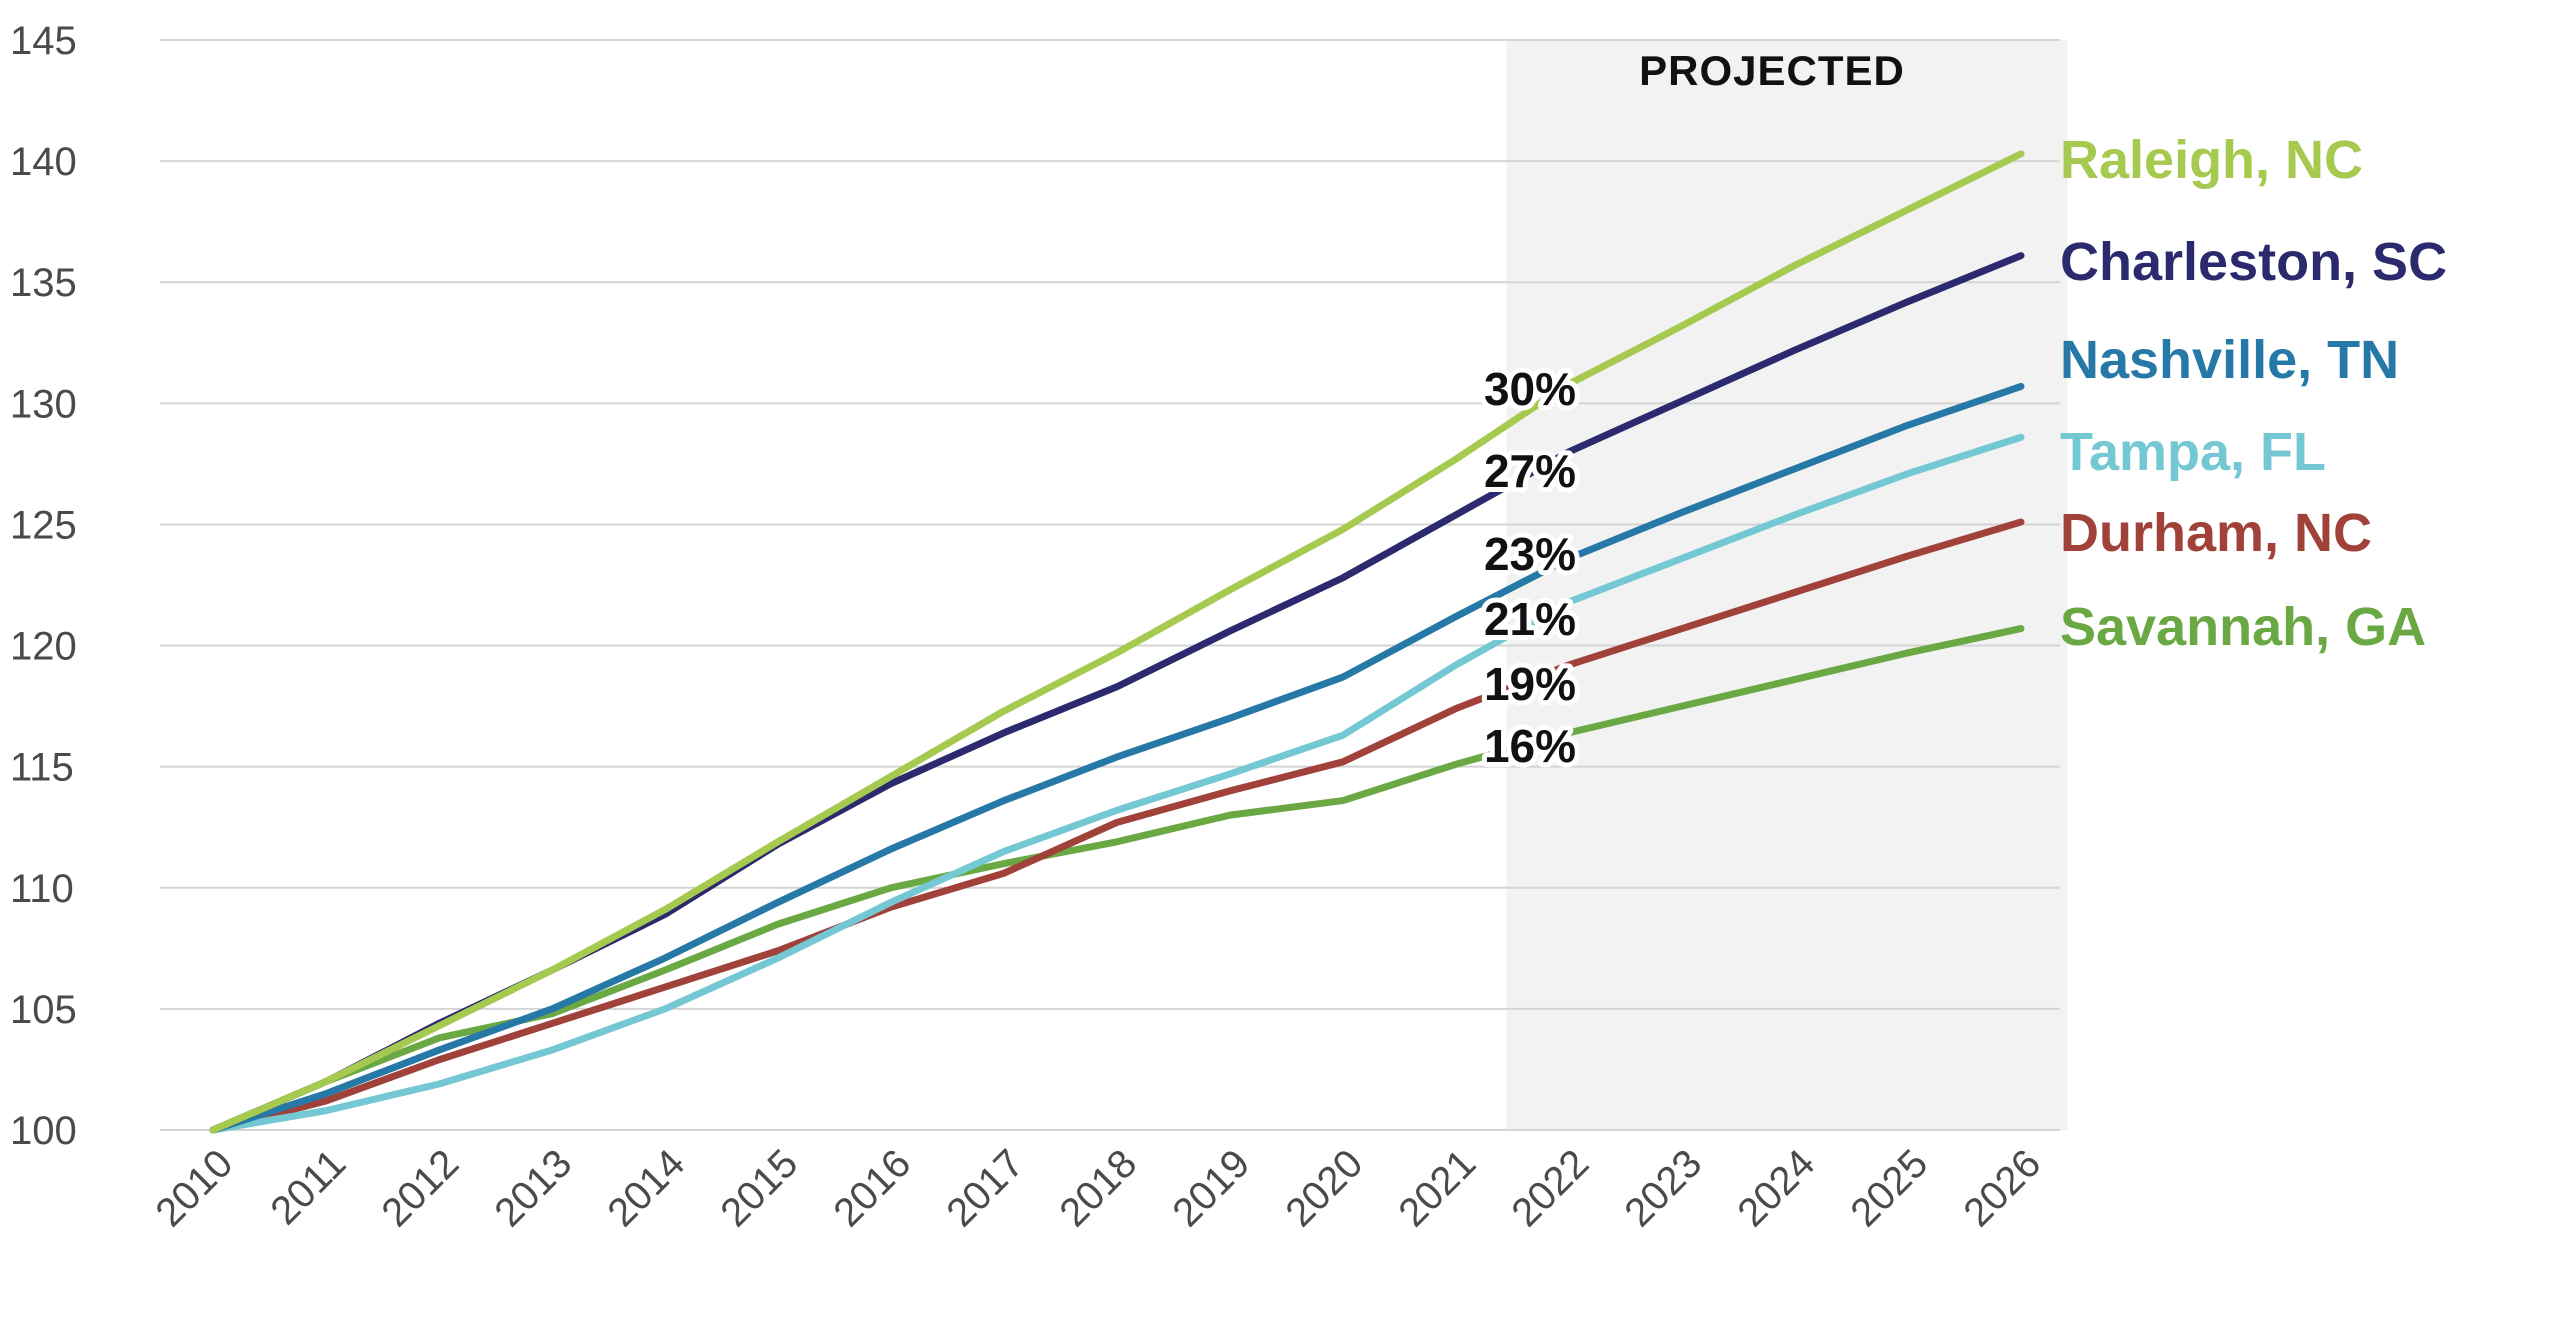 This screenshot has height=1330, width=2567. Describe the element at coordinates (43, 586) in the screenshot. I see `y-axis: 100 105 110 115 120 125 130 135 140 145` at that location.